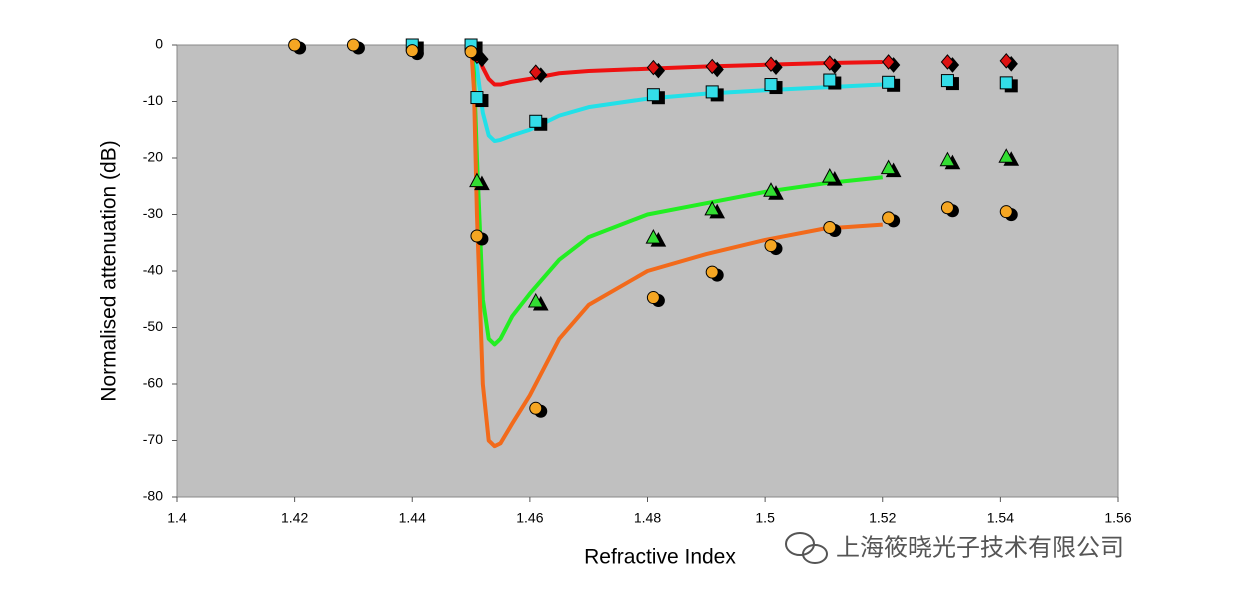 The image size is (1238, 604). What do you see at coordinates (806, 548) in the screenshot?
I see `watermark-icon` at bounding box center [806, 548].